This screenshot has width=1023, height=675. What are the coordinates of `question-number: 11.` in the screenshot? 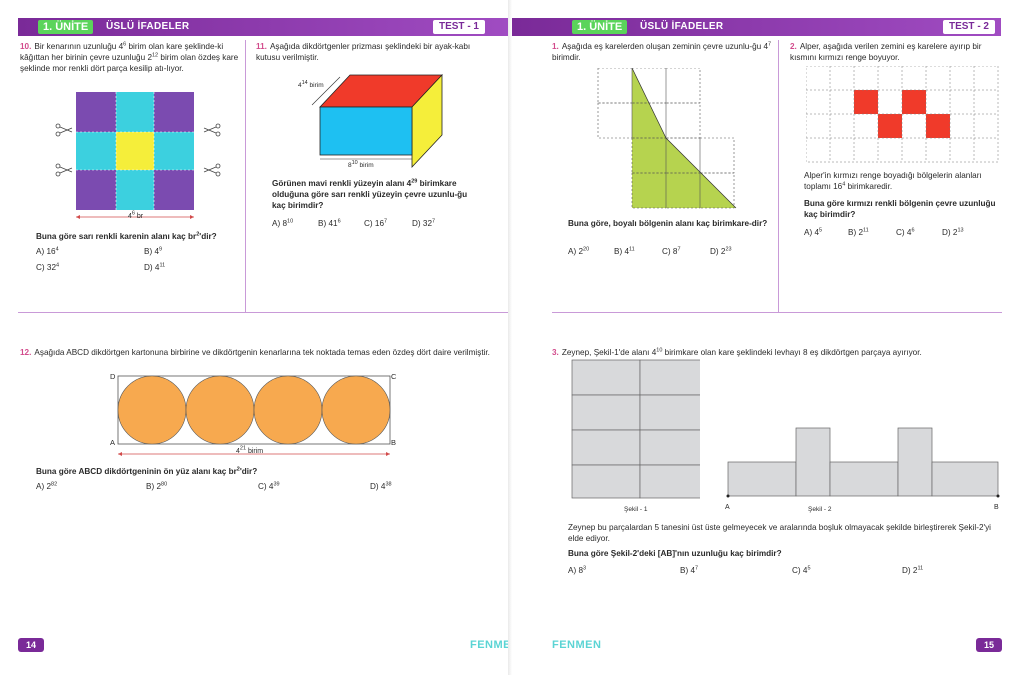 It's located at (261, 46).